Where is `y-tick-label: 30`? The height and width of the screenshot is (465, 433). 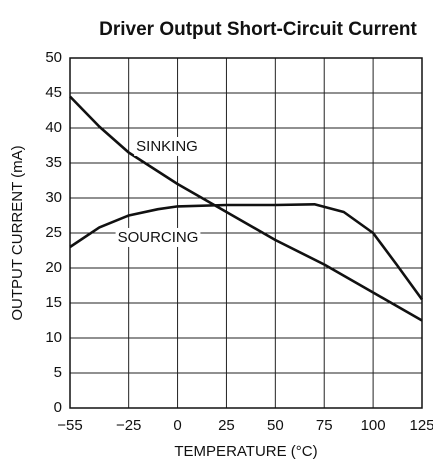 y-tick-label: 30 is located at coordinates (53, 197).